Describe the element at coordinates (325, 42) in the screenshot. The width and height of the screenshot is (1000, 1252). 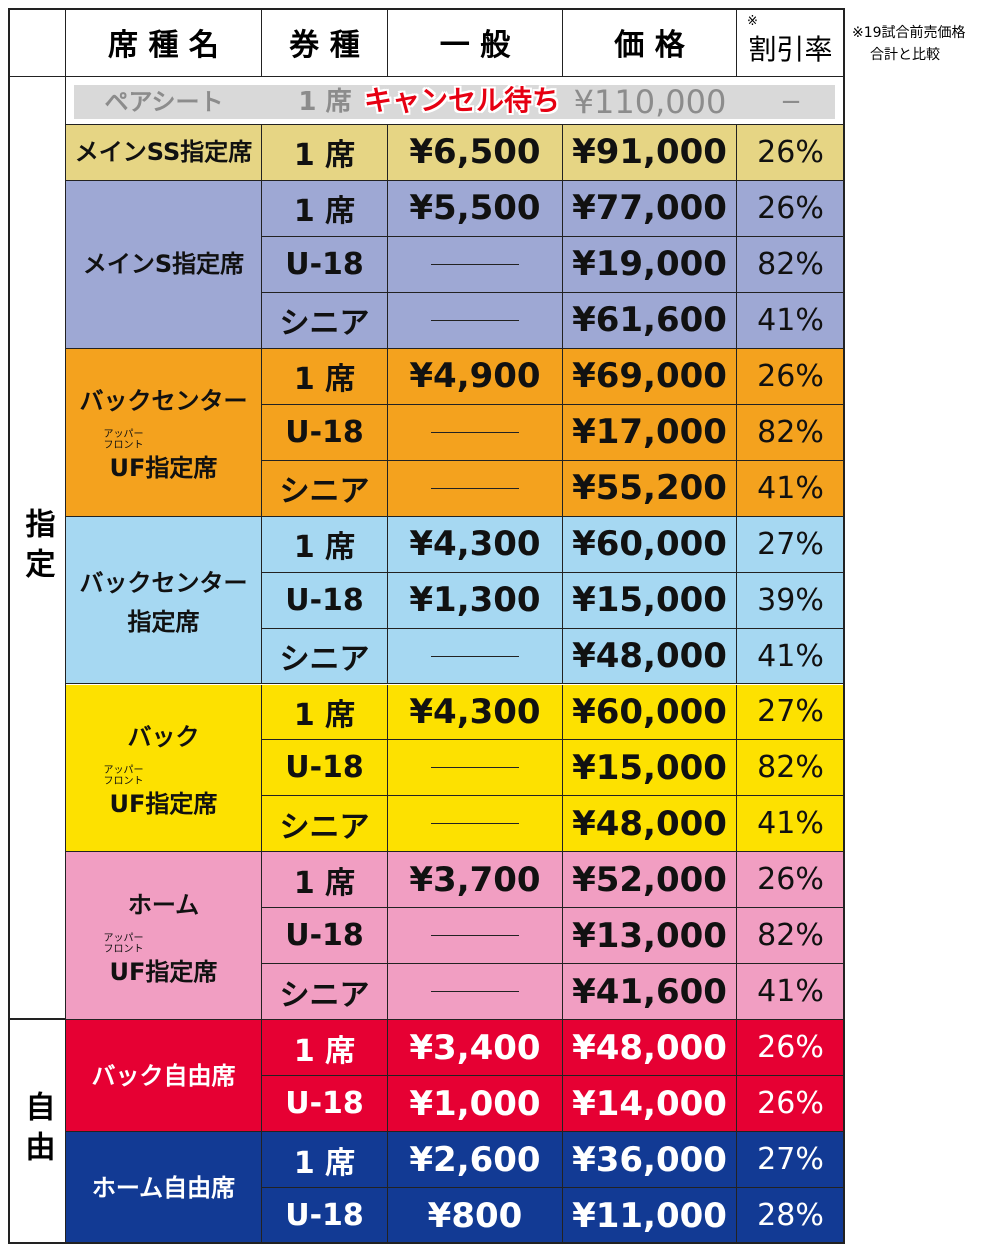
I see `ticket-header: 券 種` at that location.